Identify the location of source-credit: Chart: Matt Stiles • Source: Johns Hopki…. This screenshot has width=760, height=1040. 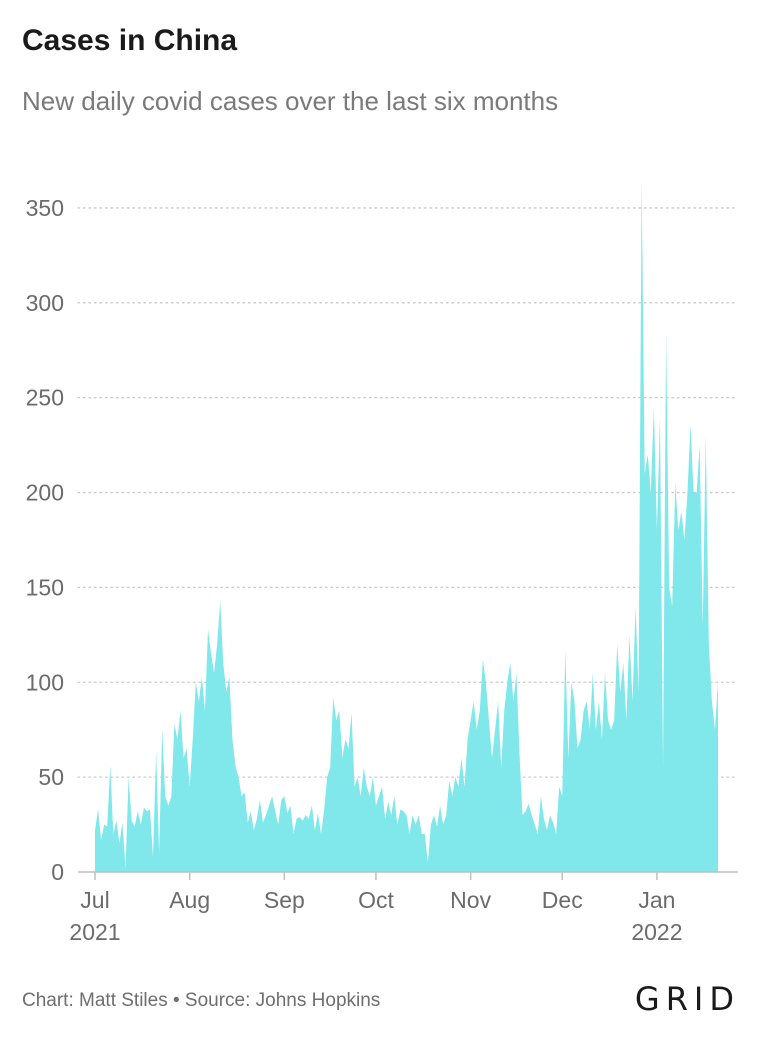
(201, 1000).